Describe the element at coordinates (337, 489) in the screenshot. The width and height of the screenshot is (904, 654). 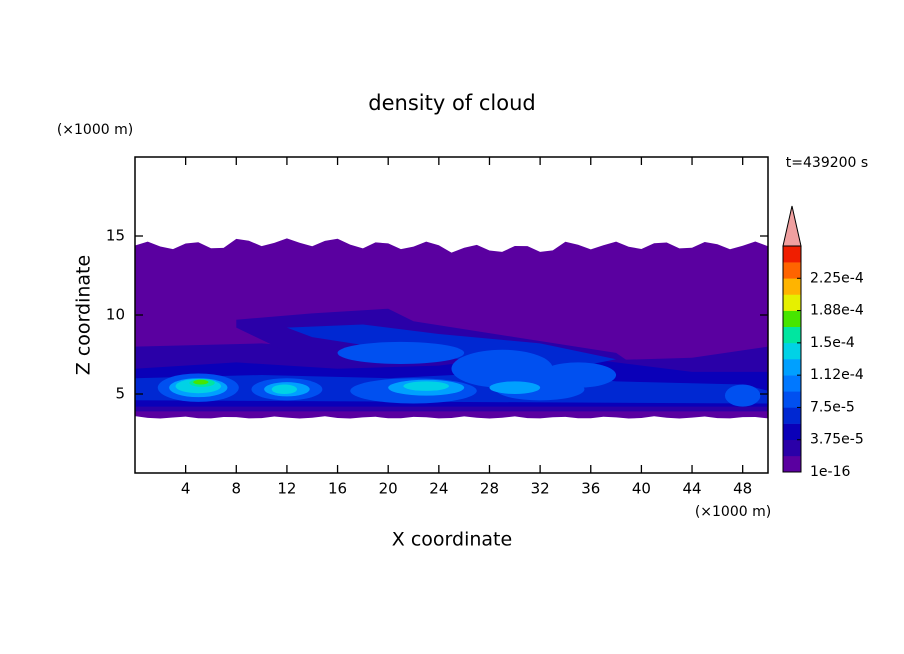
I see `x-tick-label: 16` at that location.